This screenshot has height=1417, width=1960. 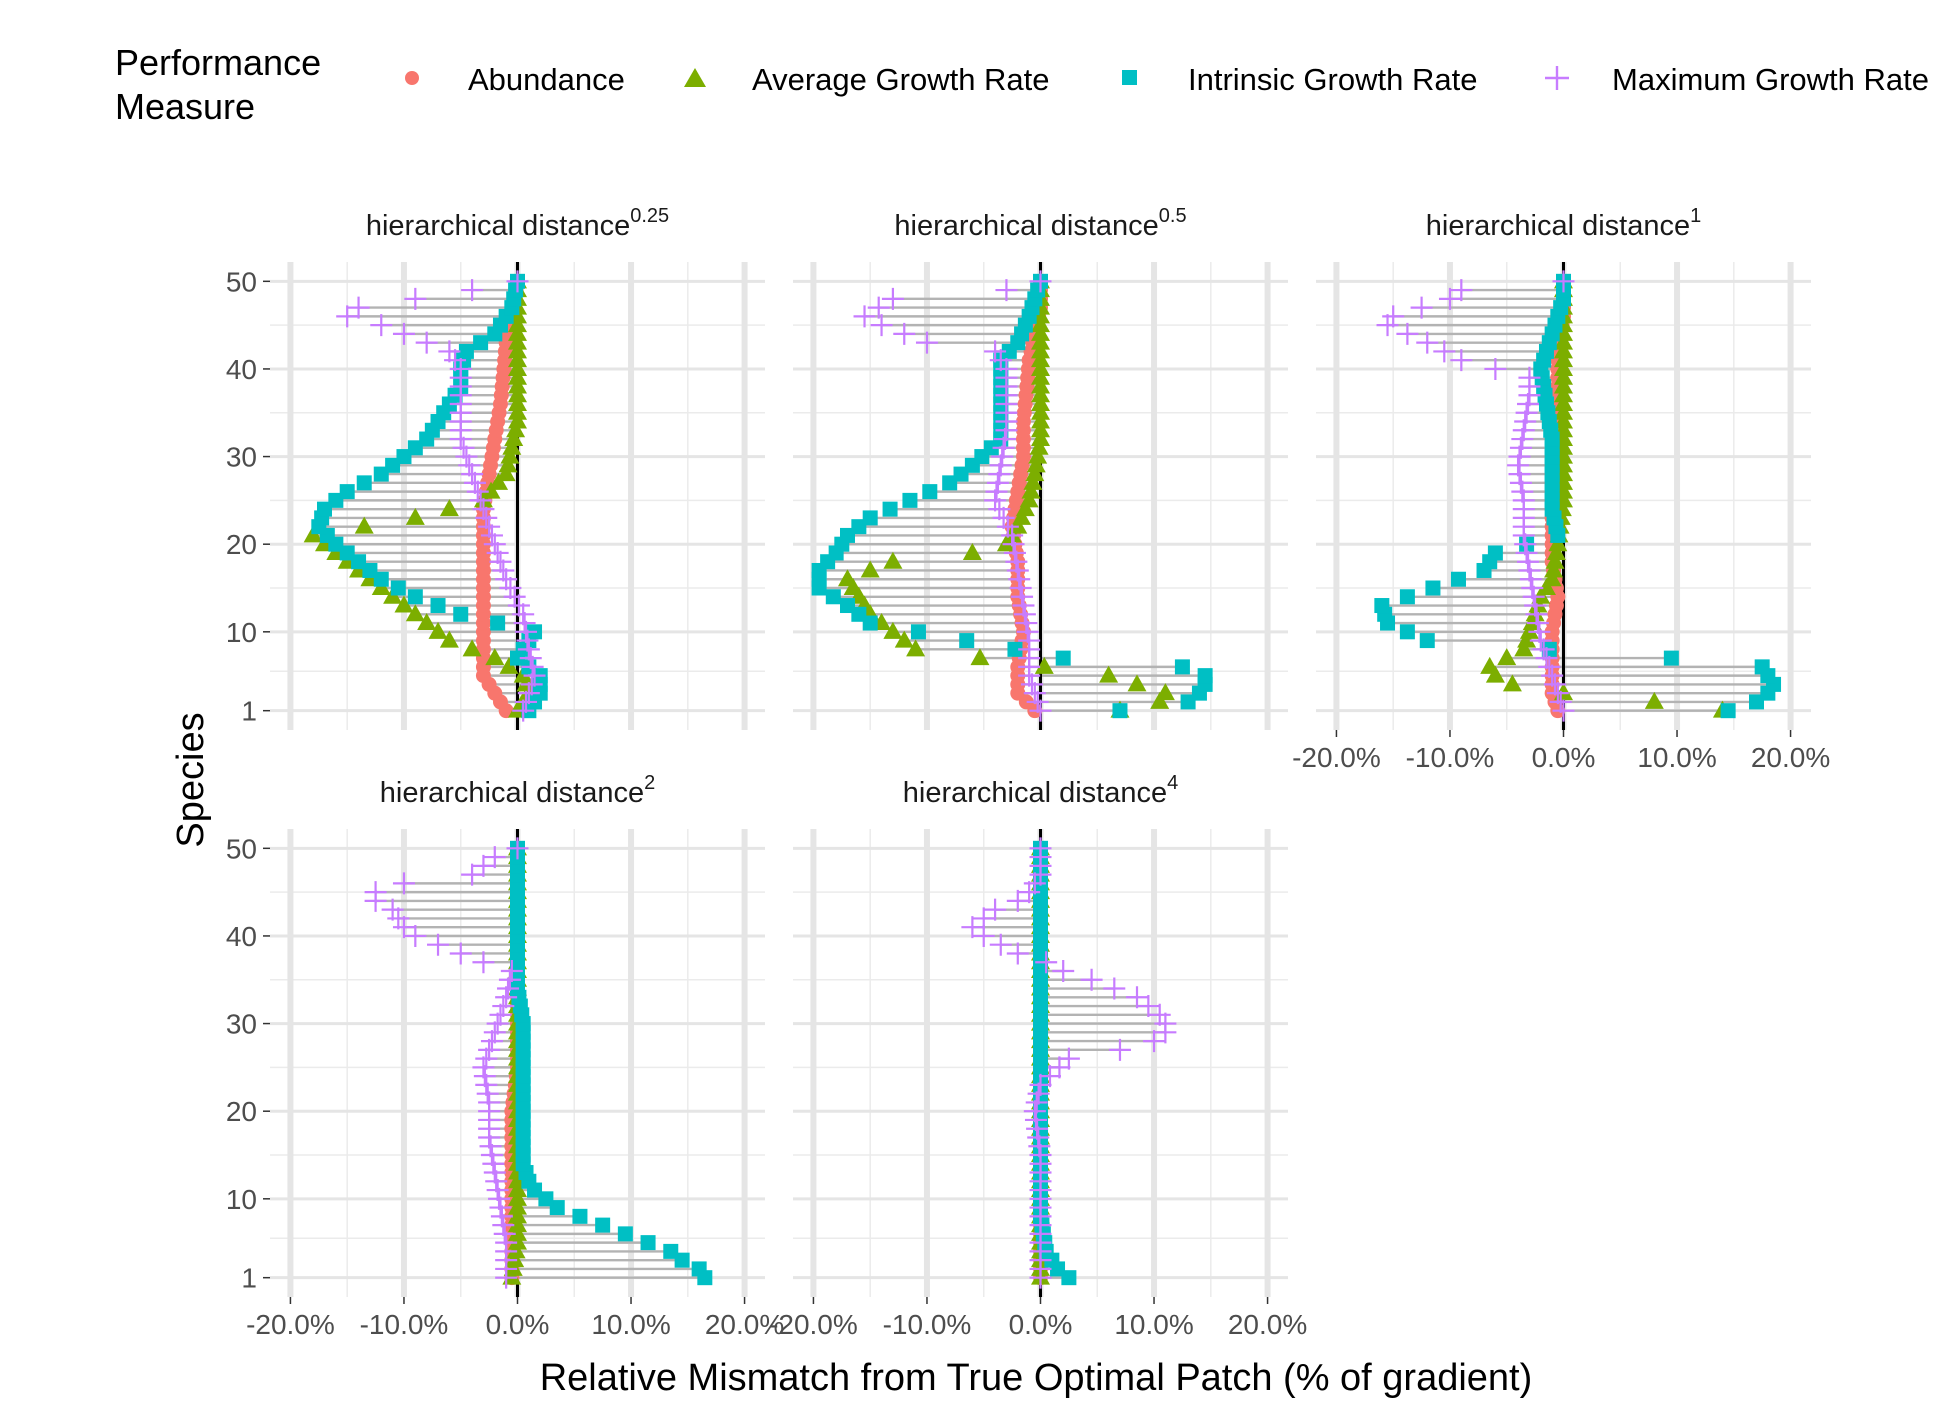 I want to click on x-tick-label: 20.0%, so click(x=744, y=1324).